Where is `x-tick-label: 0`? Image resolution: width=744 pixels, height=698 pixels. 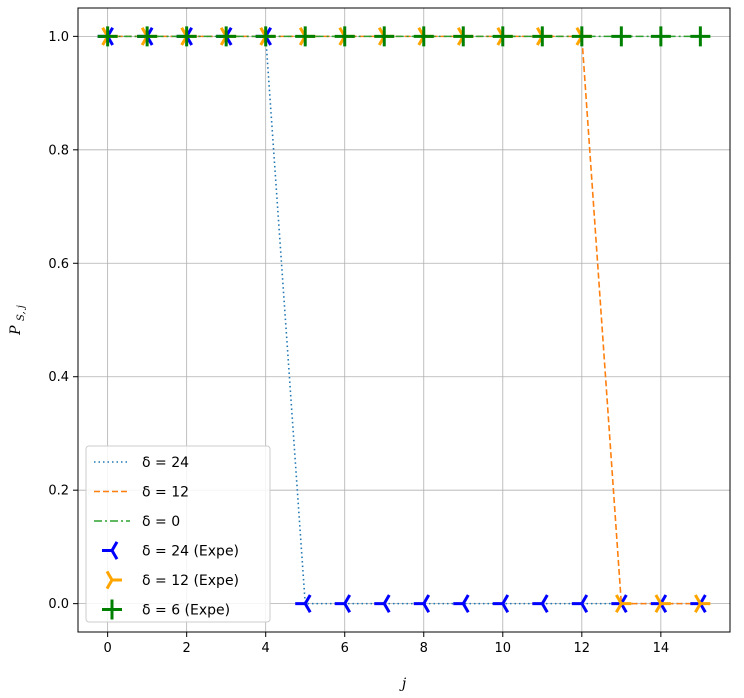
x-tick-label: 0 is located at coordinates (107, 648).